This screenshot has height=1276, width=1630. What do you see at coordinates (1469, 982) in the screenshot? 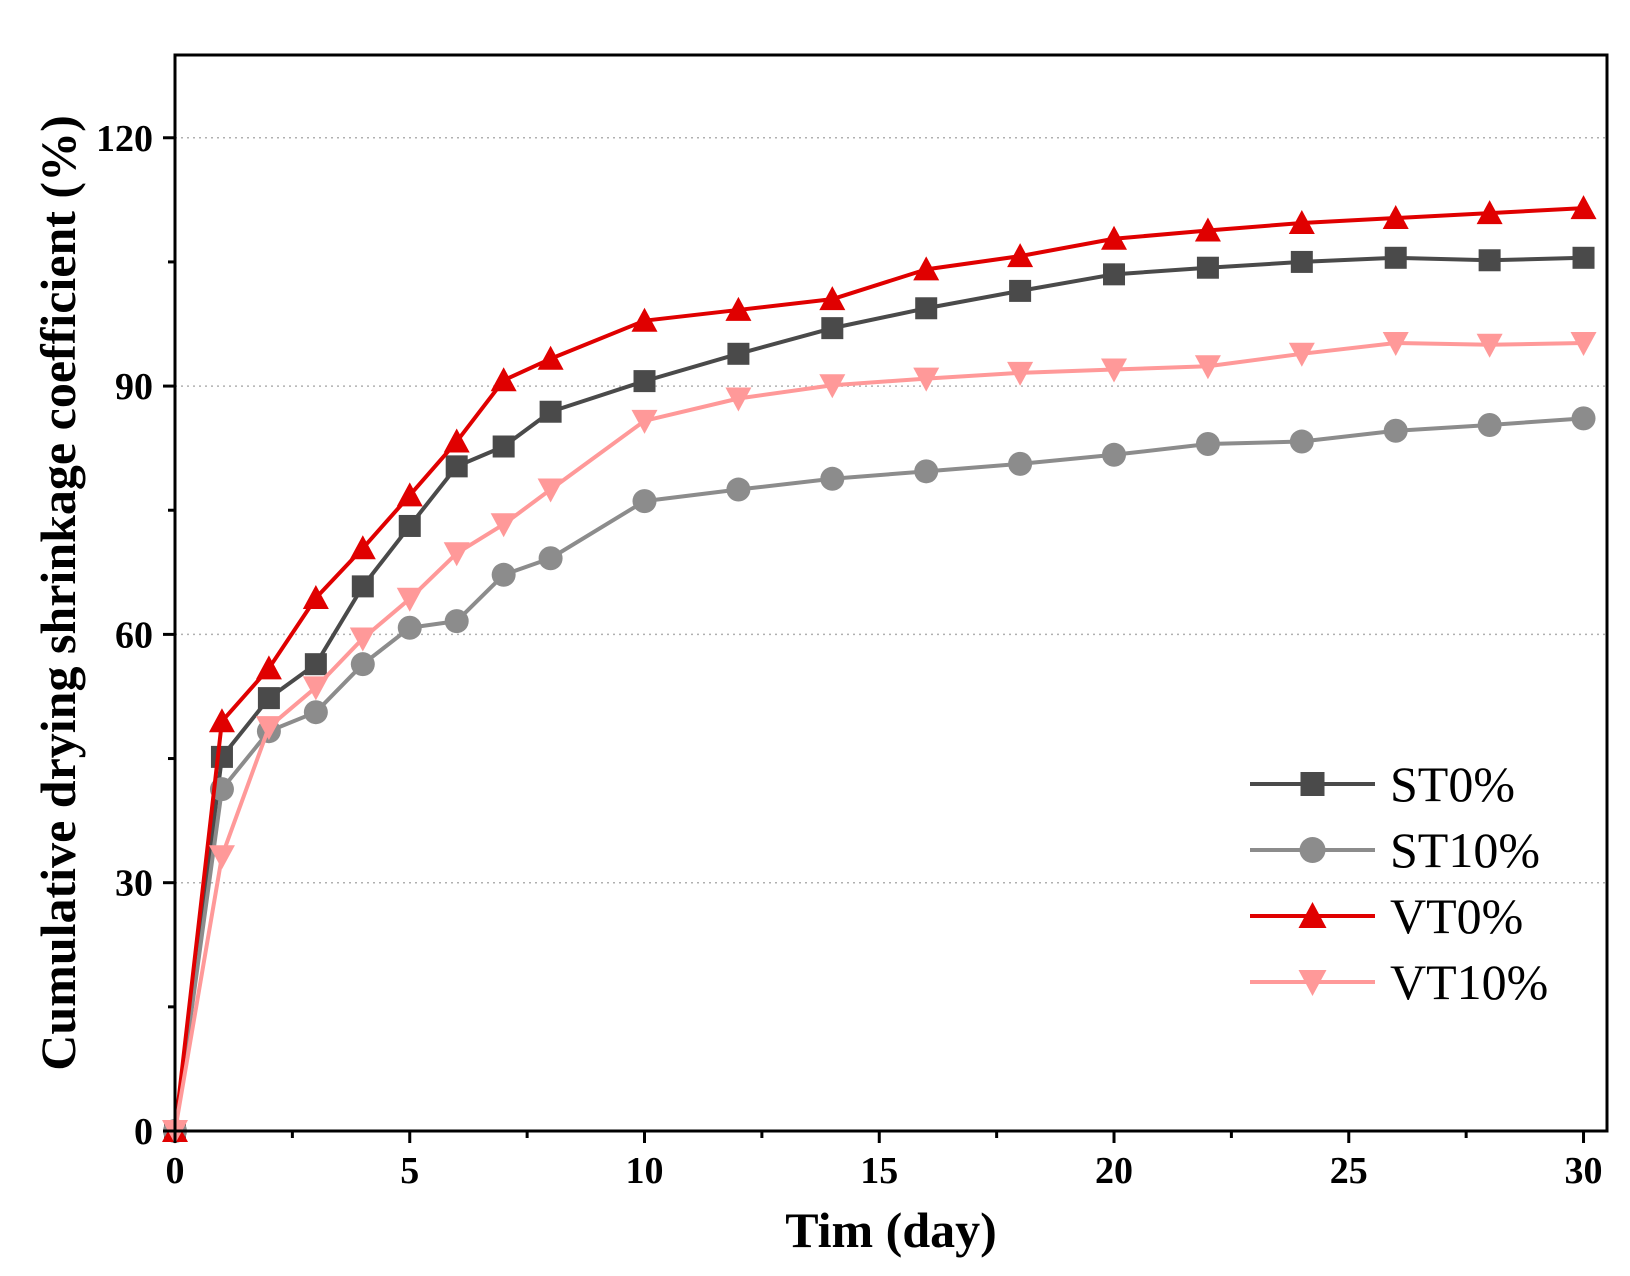
I see `legend-label: VT10%` at bounding box center [1469, 982].